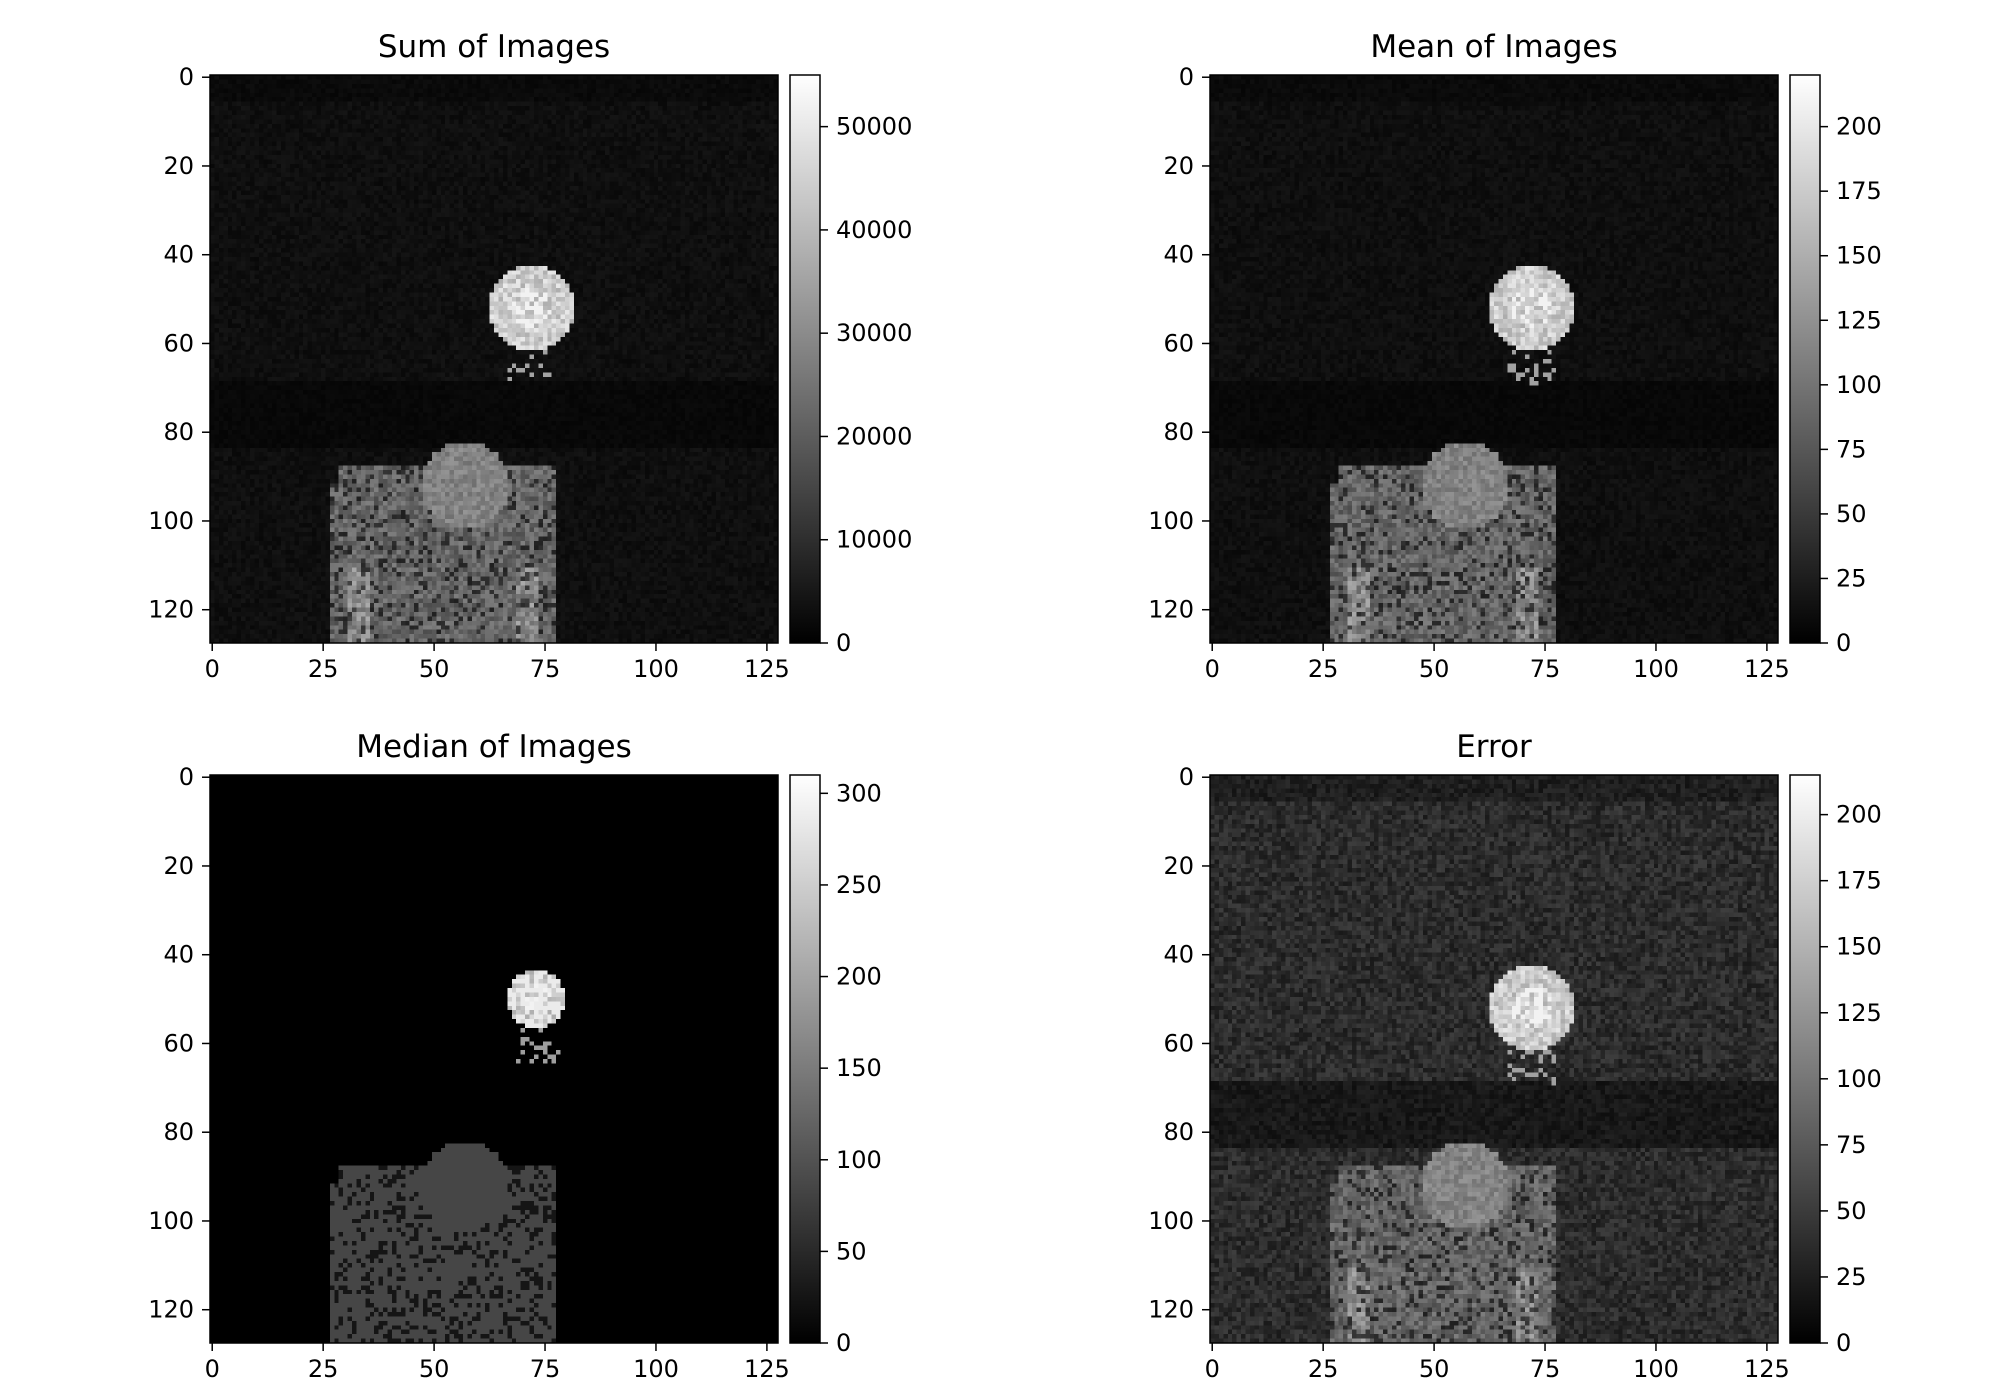 The height and width of the screenshot is (1400, 2000). Describe the element at coordinates (1851, 1277) in the screenshot. I see `colorbar-tick-label: 25` at that location.